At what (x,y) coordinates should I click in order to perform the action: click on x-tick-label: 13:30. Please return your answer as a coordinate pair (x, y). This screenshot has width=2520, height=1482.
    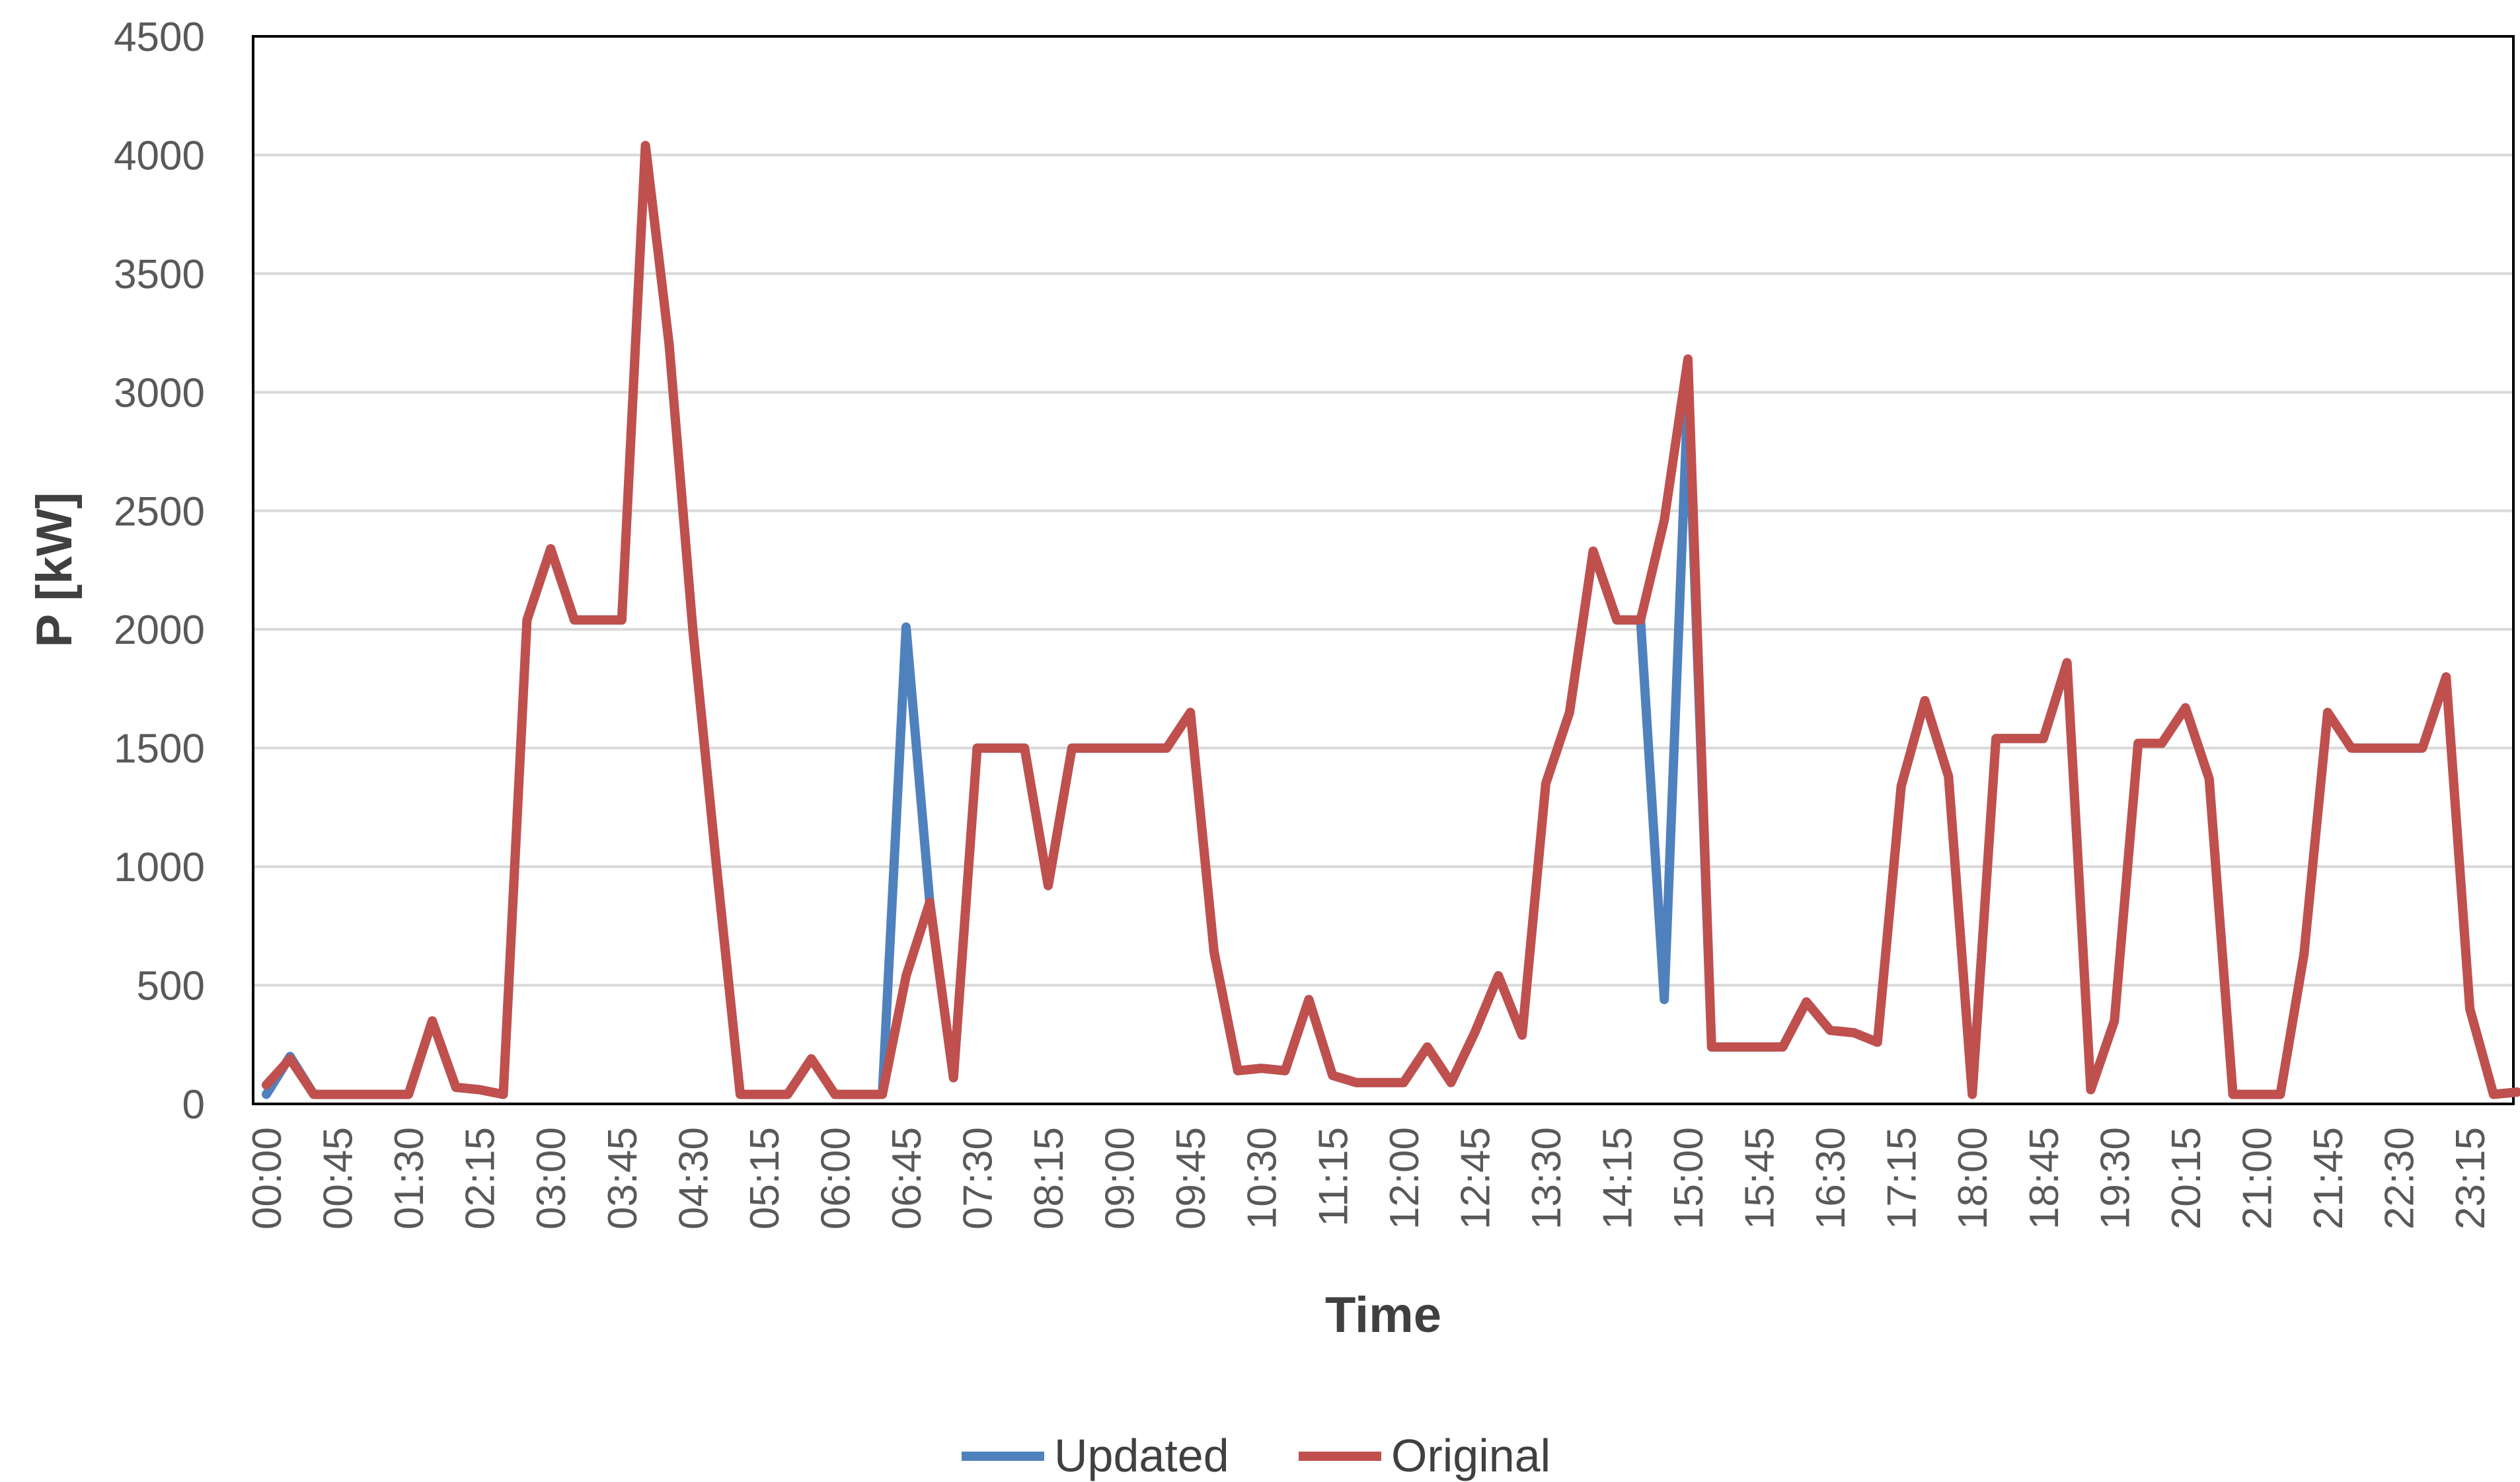
    Looking at the image, I should click on (1547, 1178).